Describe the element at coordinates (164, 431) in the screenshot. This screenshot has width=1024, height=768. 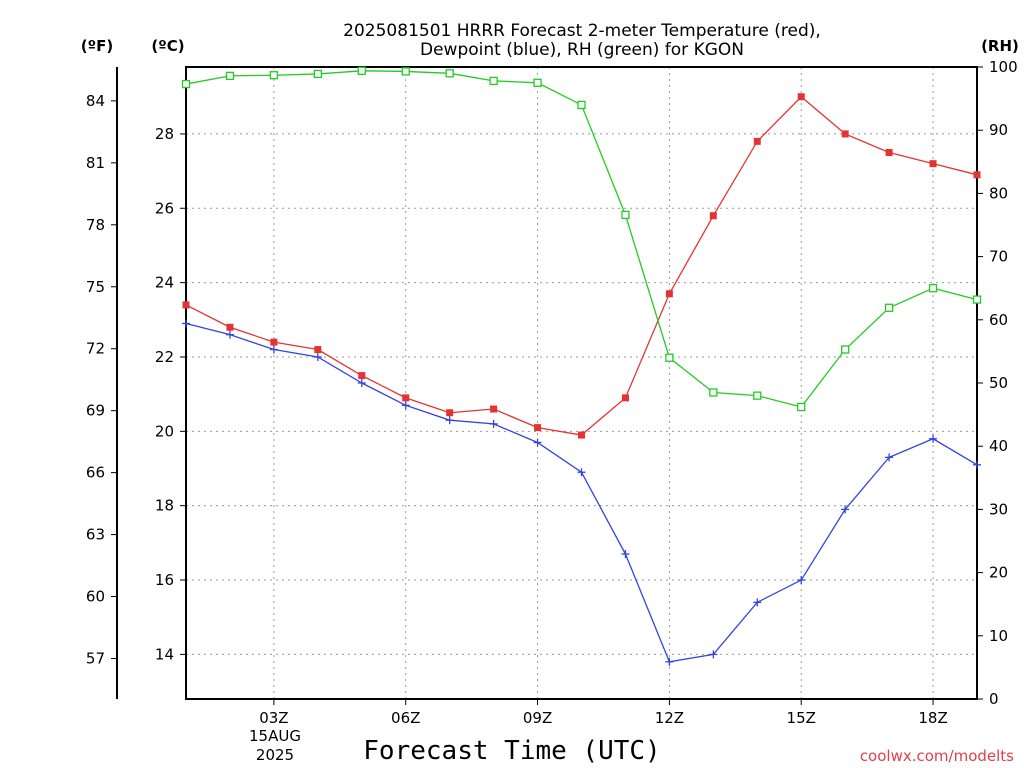
I see `celsius-tick-label: 20` at that location.